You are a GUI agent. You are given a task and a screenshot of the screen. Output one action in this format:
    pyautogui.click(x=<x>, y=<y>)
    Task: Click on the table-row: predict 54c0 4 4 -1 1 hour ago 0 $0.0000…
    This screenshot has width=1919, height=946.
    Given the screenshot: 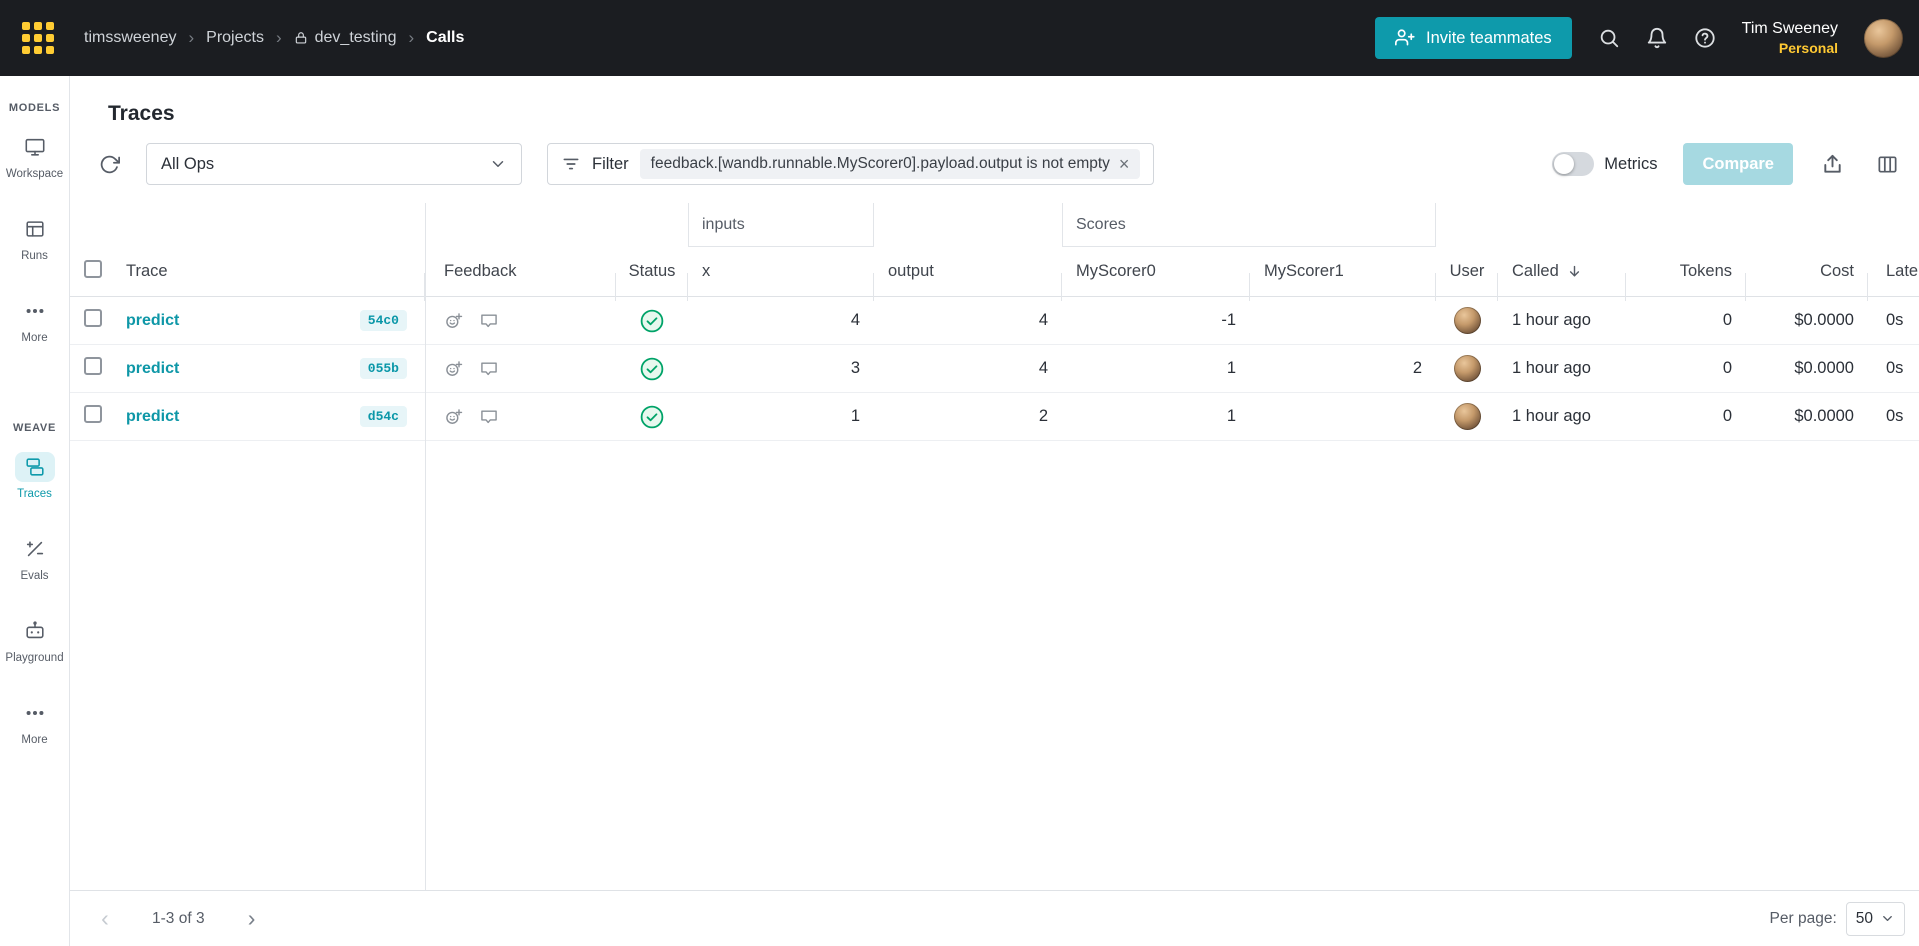 What is the action you would take?
    pyautogui.click(x=994, y=321)
    